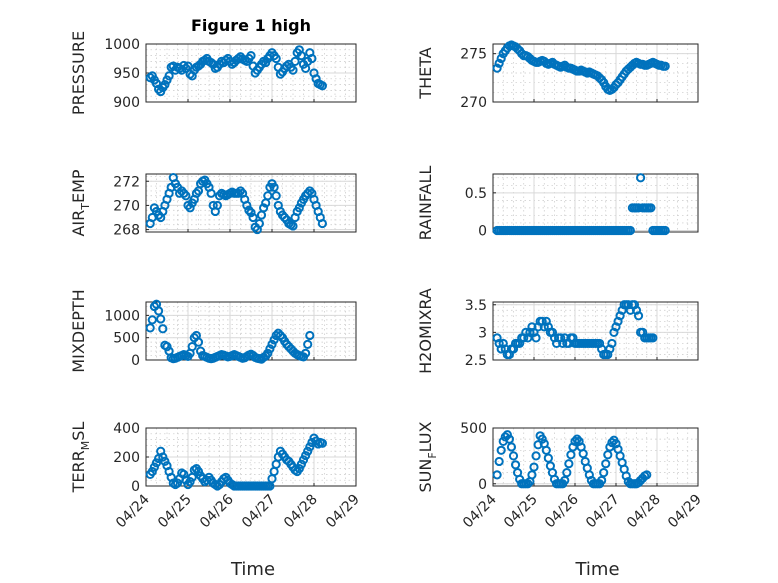 The image size is (778, 583). I want to click on y-tick-label: 3.5, so click(476, 306).